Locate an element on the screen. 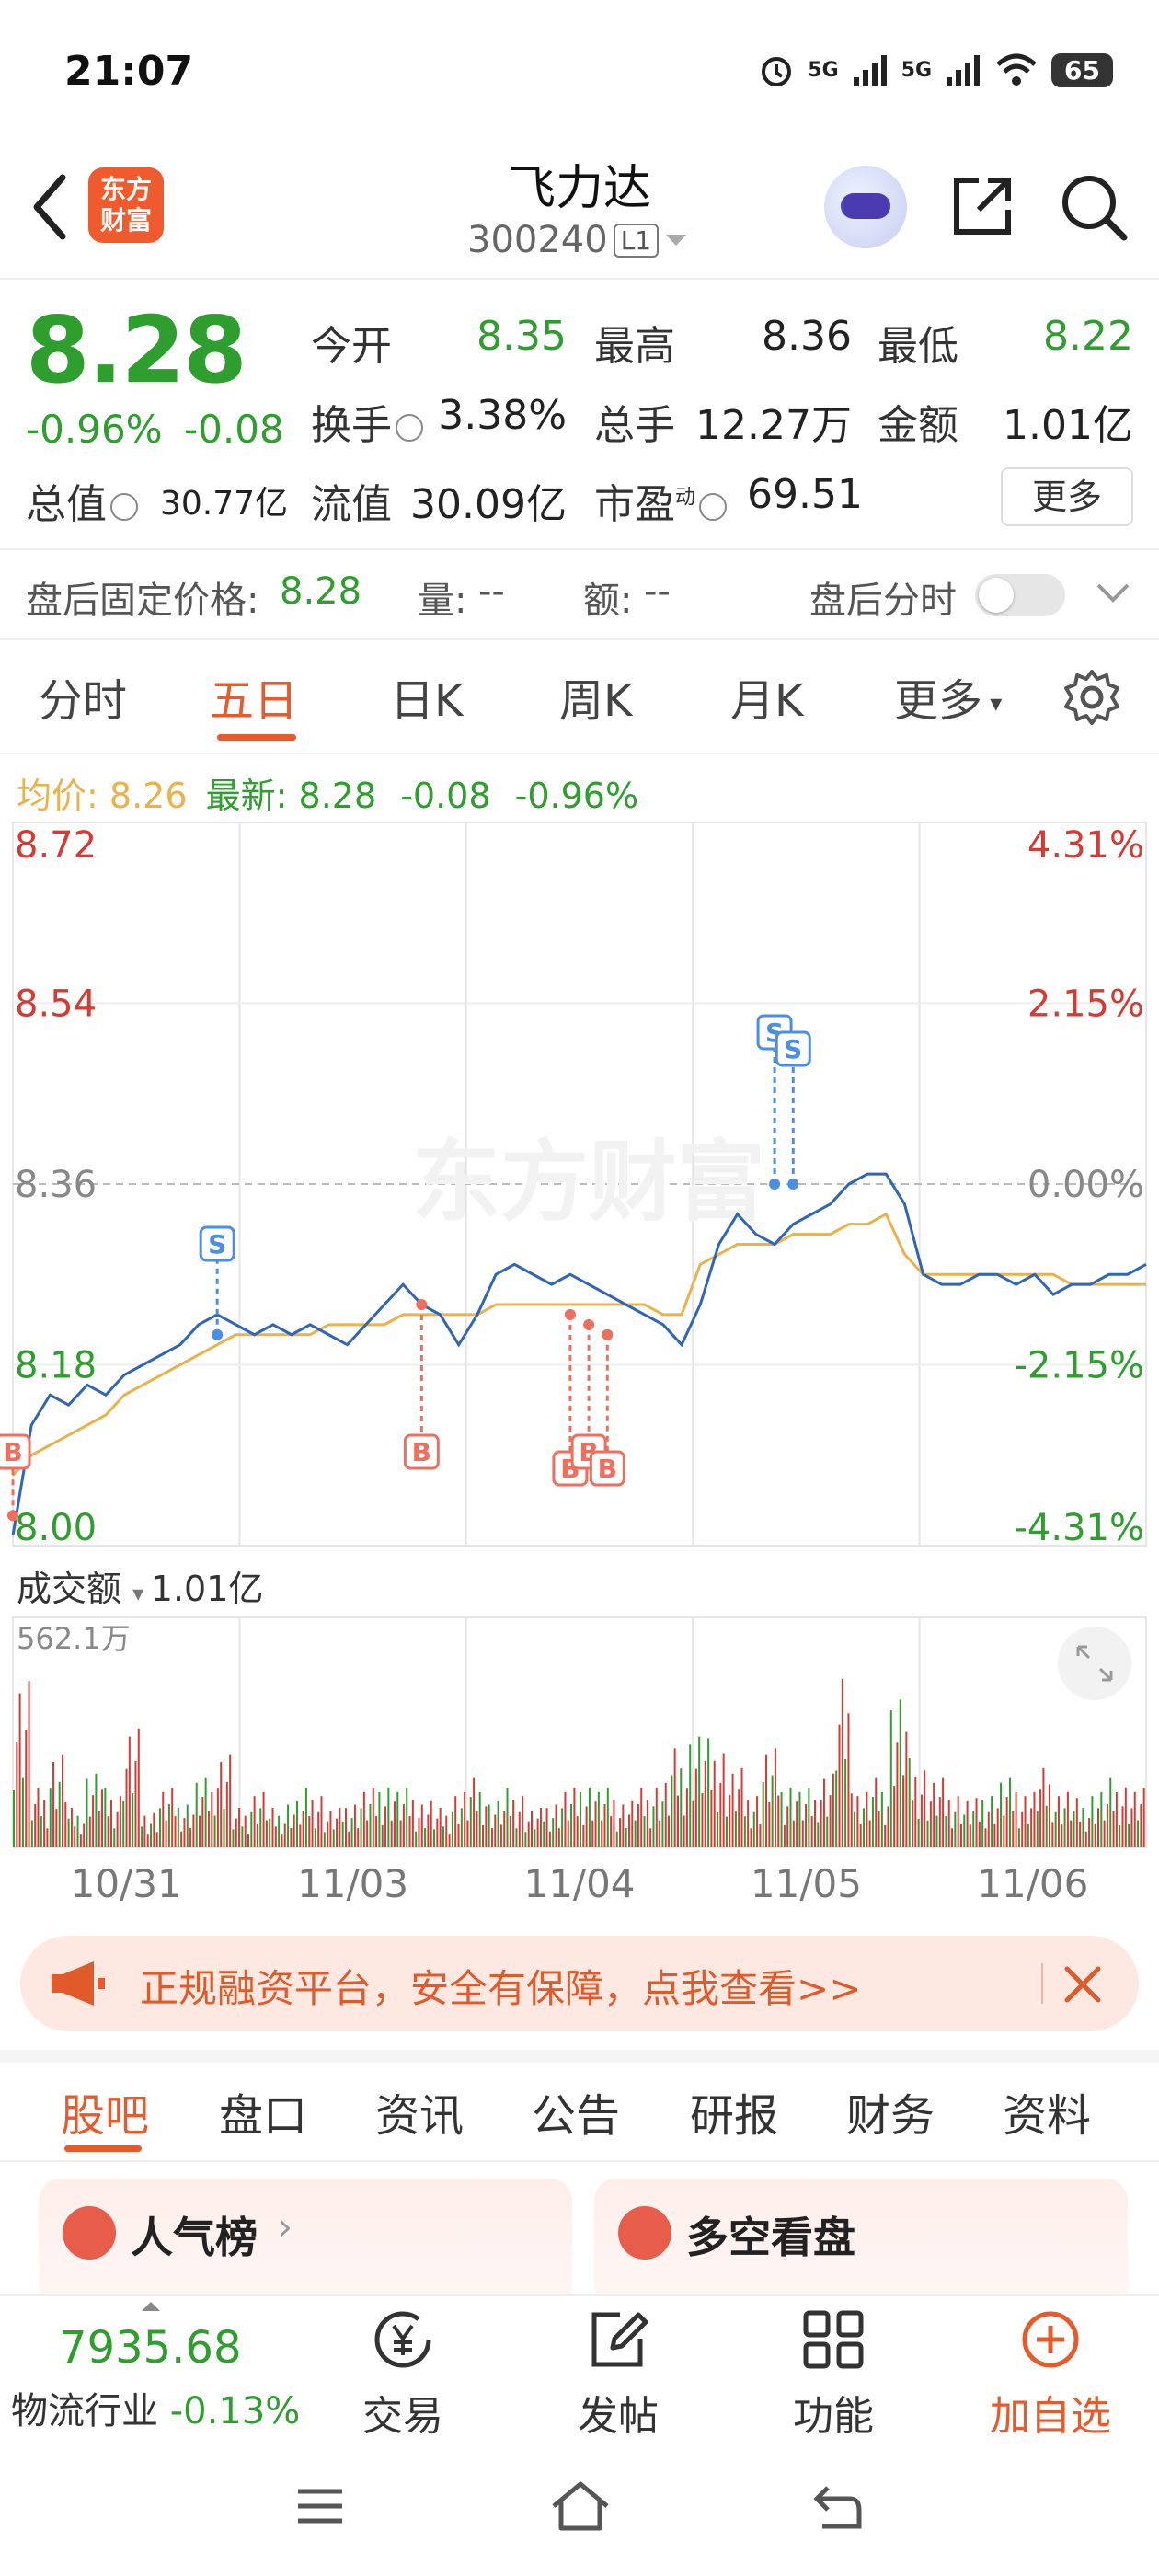 The width and height of the screenshot is (1159, 2576). back-icon is located at coordinates (51, 207).